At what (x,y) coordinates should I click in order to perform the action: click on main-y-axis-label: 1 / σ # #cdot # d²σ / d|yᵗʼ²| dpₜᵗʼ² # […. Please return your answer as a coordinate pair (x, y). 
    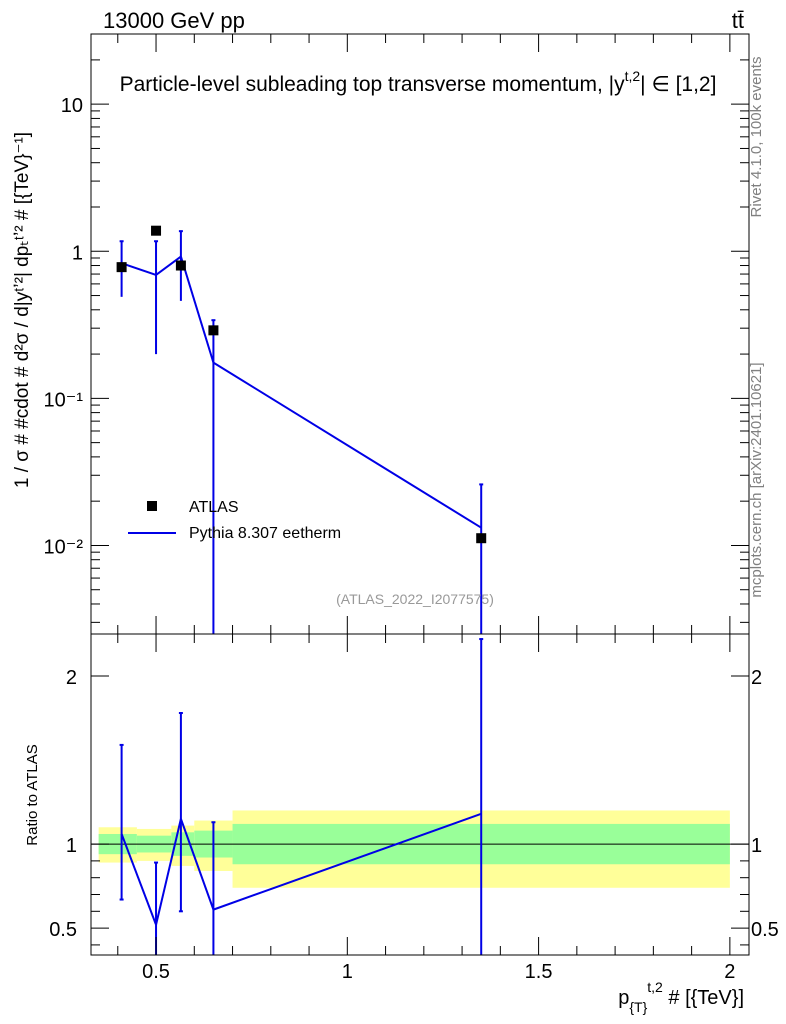
    Looking at the image, I should click on (22, 310).